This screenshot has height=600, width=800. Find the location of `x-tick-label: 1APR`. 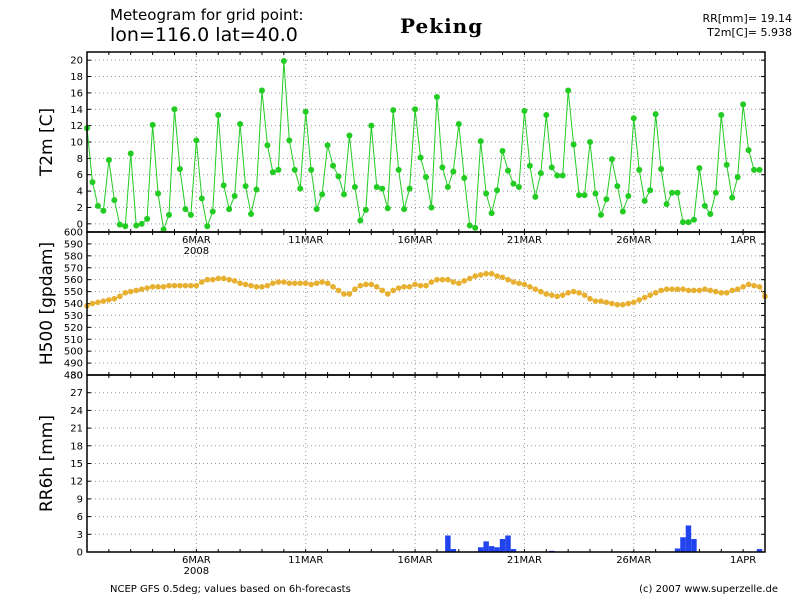

x-tick-label: 1APR is located at coordinates (743, 240).